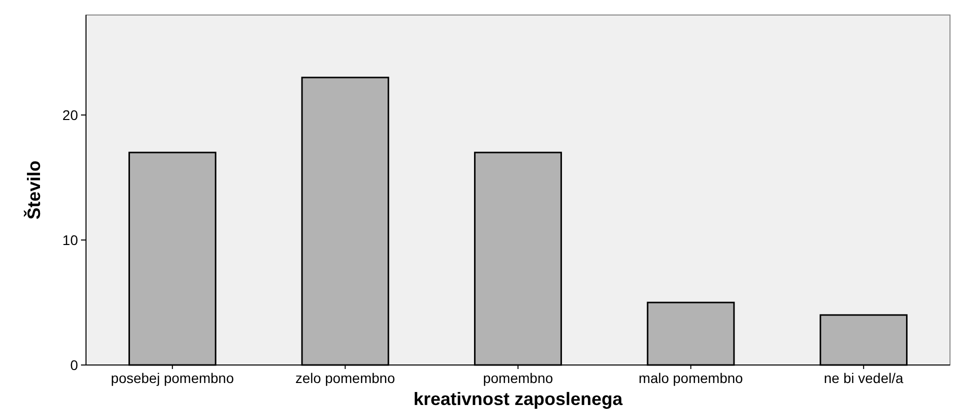 The image size is (963, 409). I want to click on x-axis-title: kreativnost zaposlenega, so click(518, 399).